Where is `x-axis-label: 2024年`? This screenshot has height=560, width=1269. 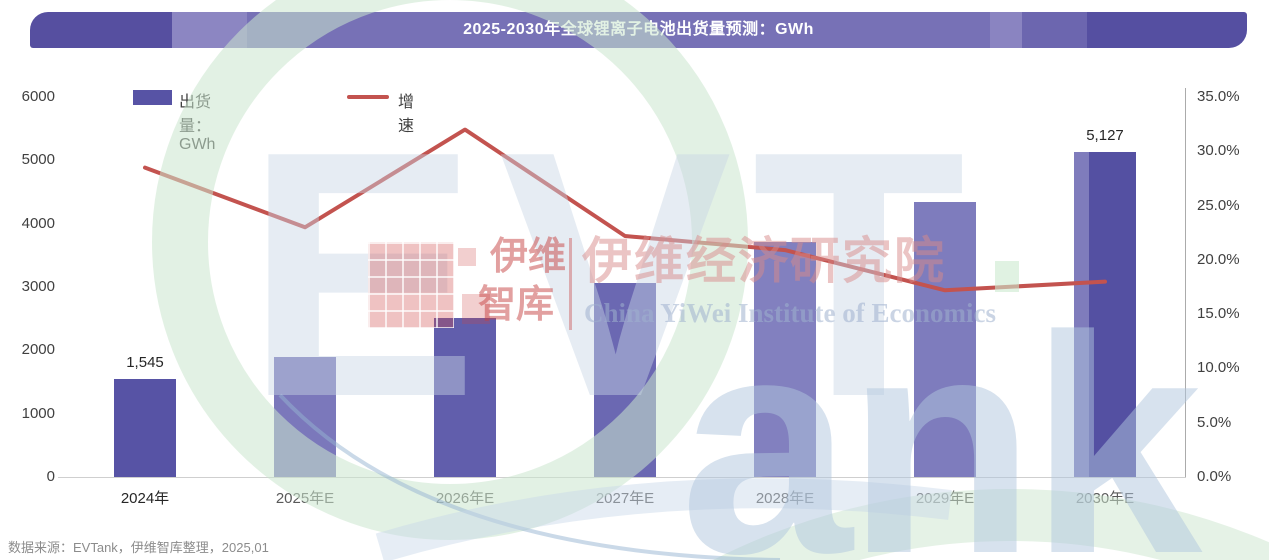 x-axis-label: 2024年 is located at coordinates (145, 498).